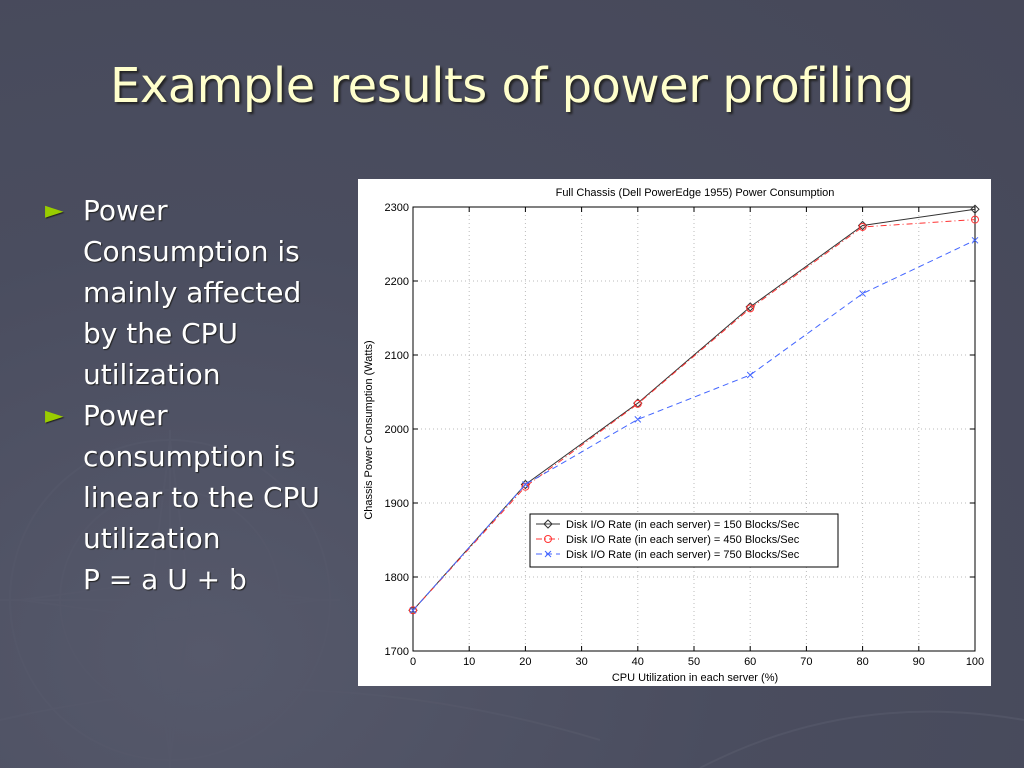 The width and height of the screenshot is (1024, 768). I want to click on x-tick-label: 10, so click(469, 662).